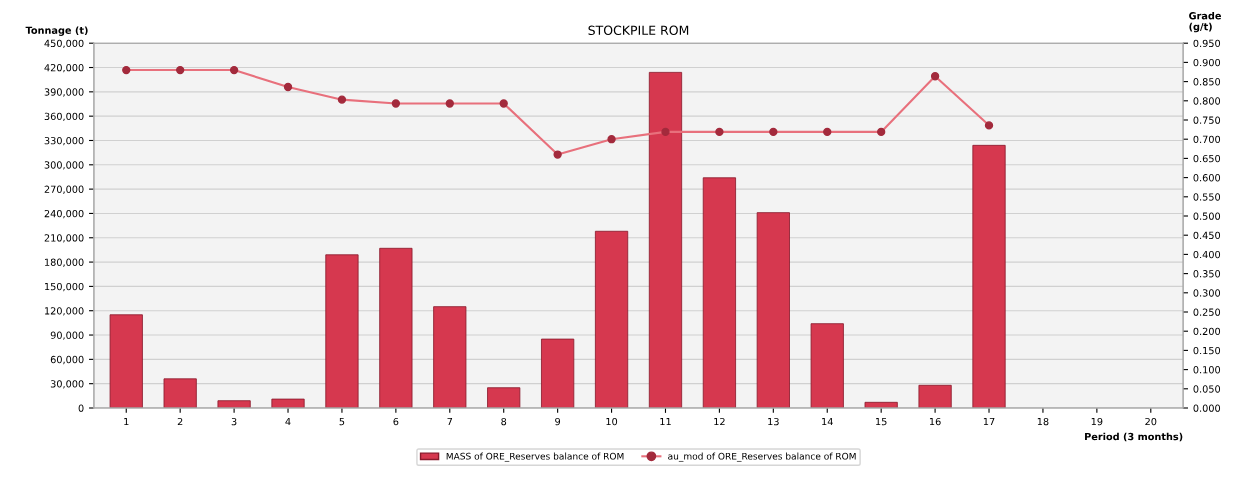 This screenshot has width=1252, height=480. What do you see at coordinates (1207, 178) in the screenshot?
I see `y2-tick-label: 0.600` at bounding box center [1207, 178].